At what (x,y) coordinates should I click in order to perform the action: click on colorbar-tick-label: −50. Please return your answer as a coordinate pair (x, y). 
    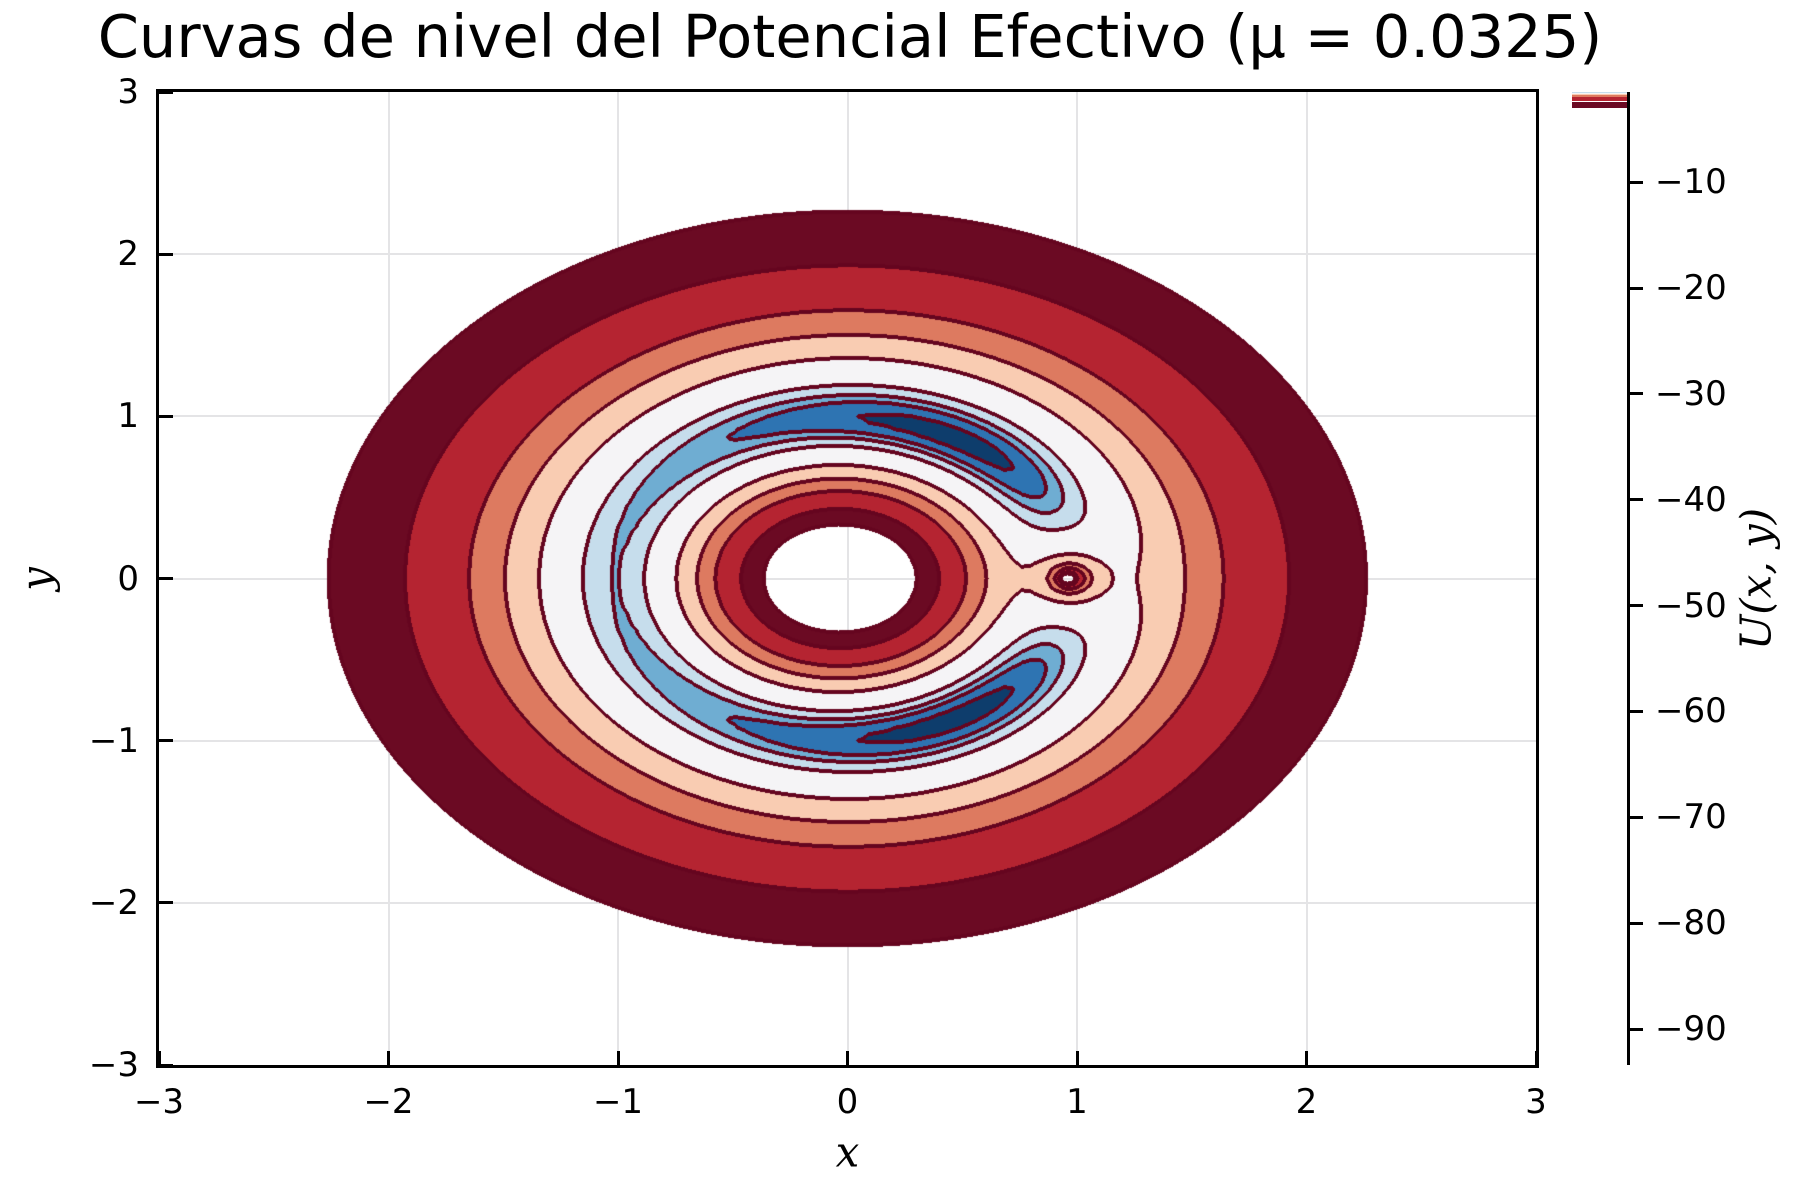
    Looking at the image, I should click on (1691, 605).